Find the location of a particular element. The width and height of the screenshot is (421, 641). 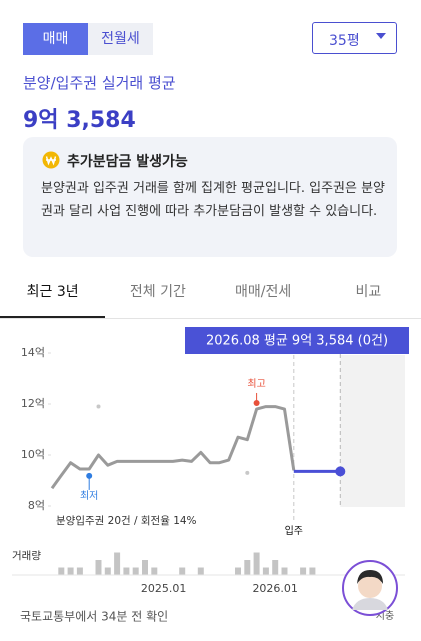

y-tick-label: 12억 is located at coordinates (33, 403).